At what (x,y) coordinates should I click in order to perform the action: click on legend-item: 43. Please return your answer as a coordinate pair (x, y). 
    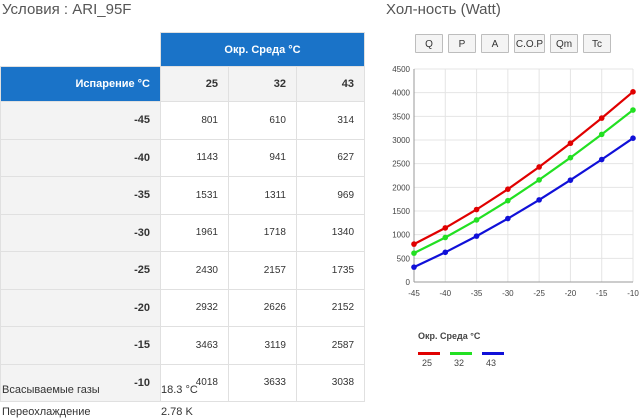
    Looking at the image, I should click on (494, 360).